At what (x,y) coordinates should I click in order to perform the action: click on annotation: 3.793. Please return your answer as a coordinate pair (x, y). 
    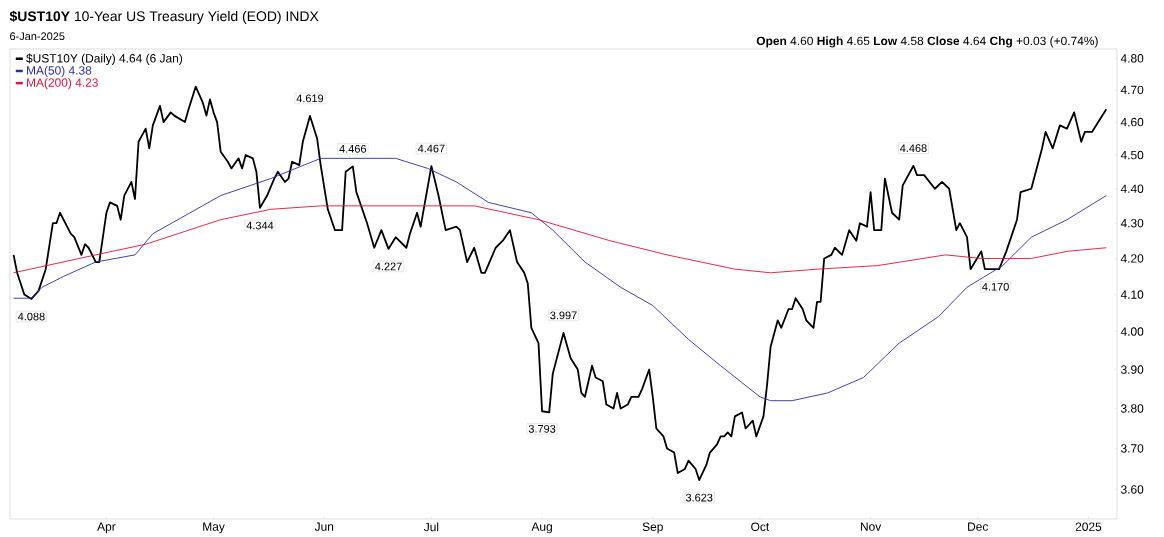
    Looking at the image, I should click on (542, 428).